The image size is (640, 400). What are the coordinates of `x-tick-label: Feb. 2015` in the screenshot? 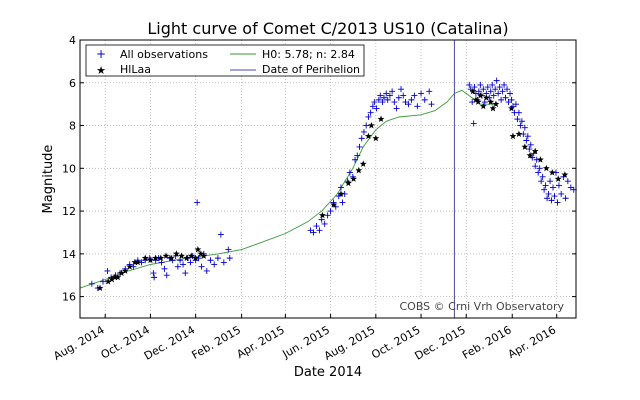 It's located at (216, 342).